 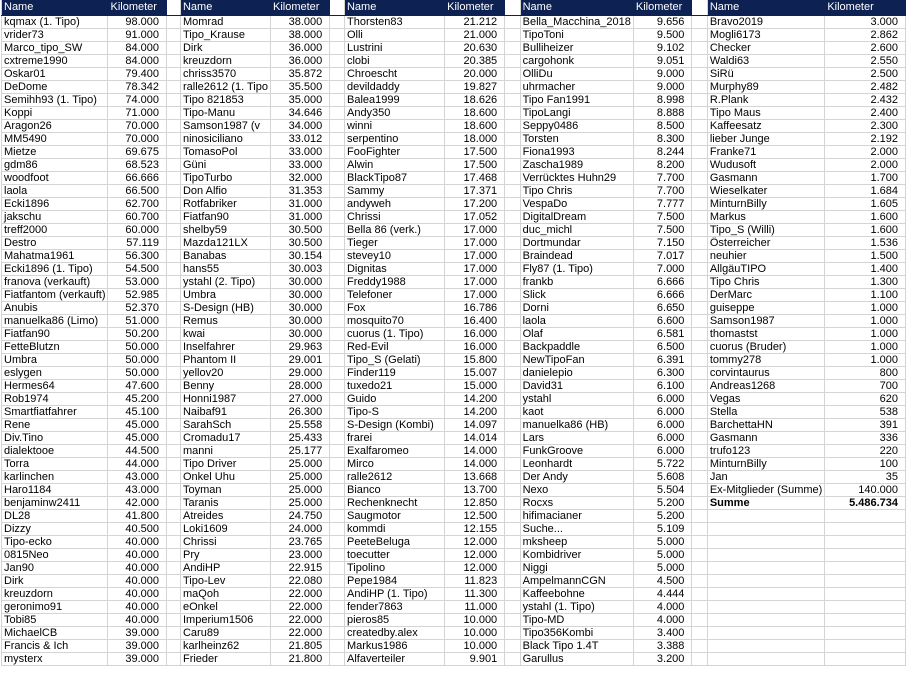 I want to click on kilometer-cell: 35.500, so click(x=300, y=87).